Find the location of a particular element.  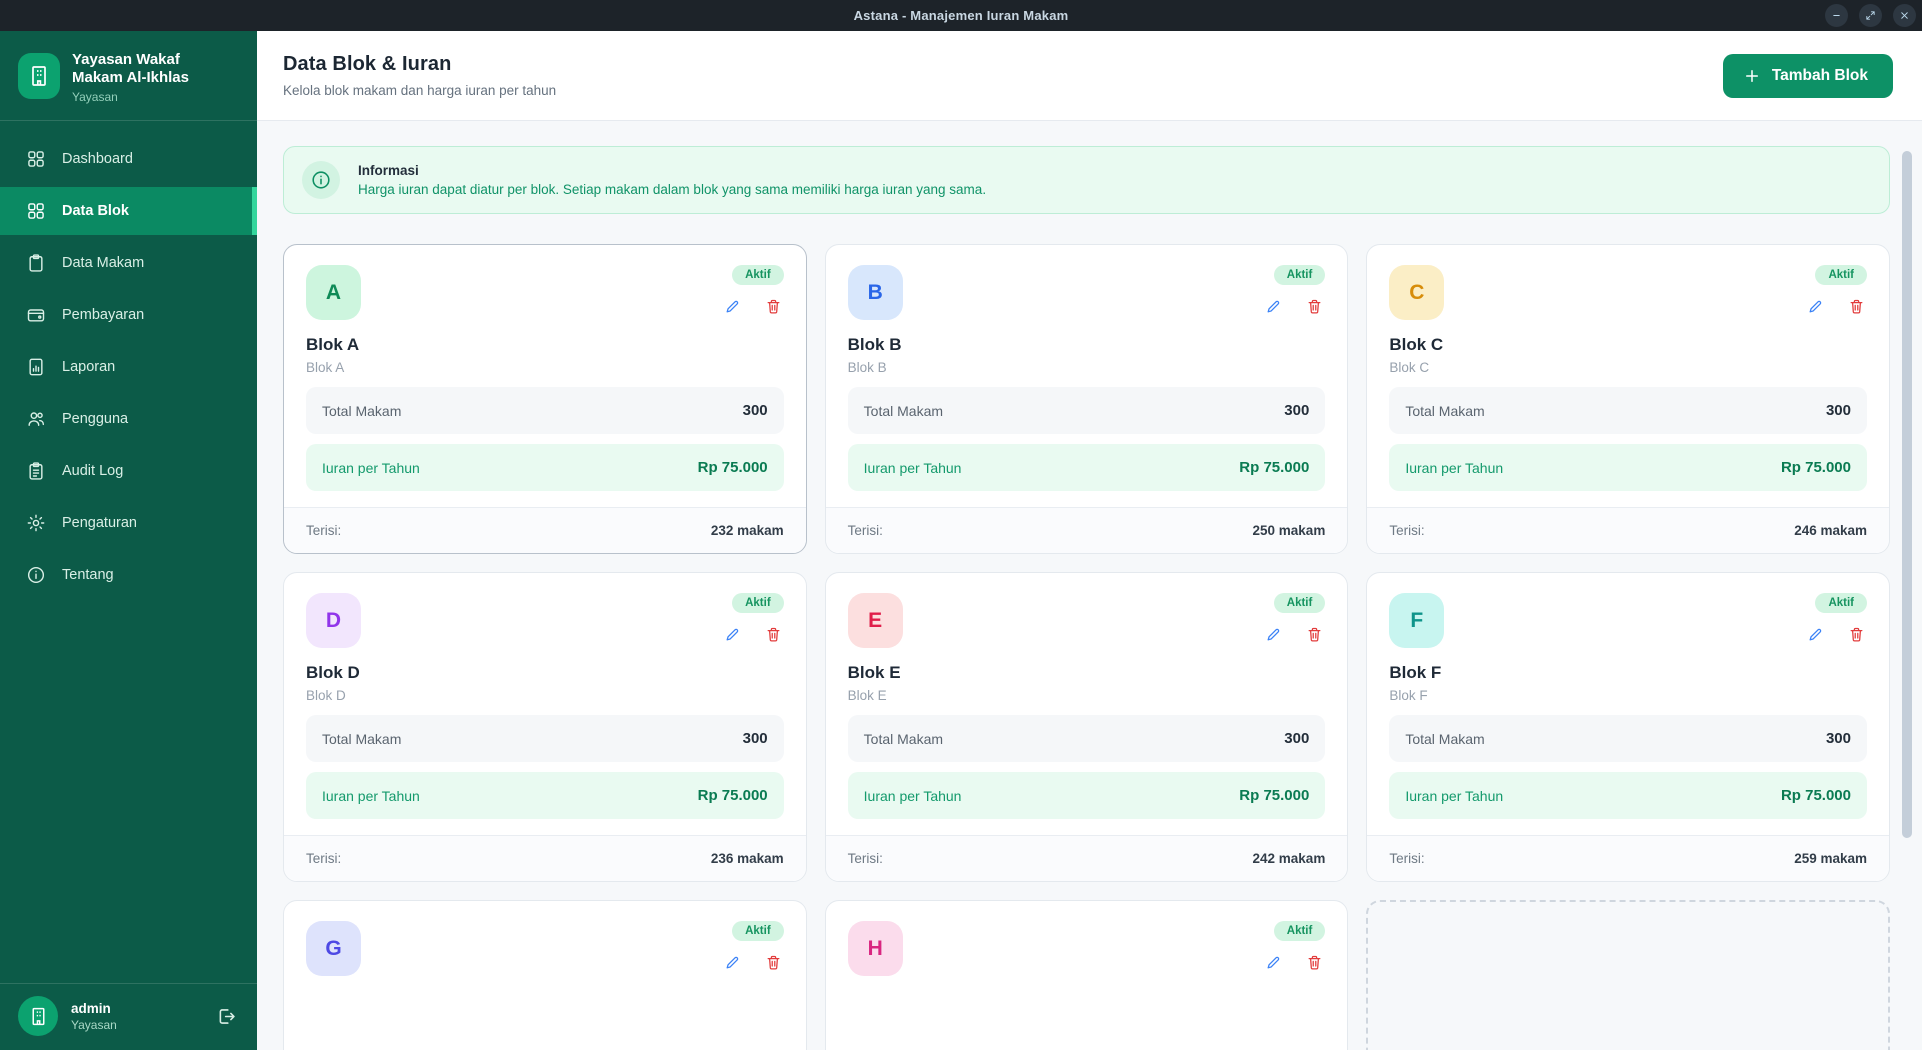

sidebar-item-pengguna: Pengguna is located at coordinates (128, 419).